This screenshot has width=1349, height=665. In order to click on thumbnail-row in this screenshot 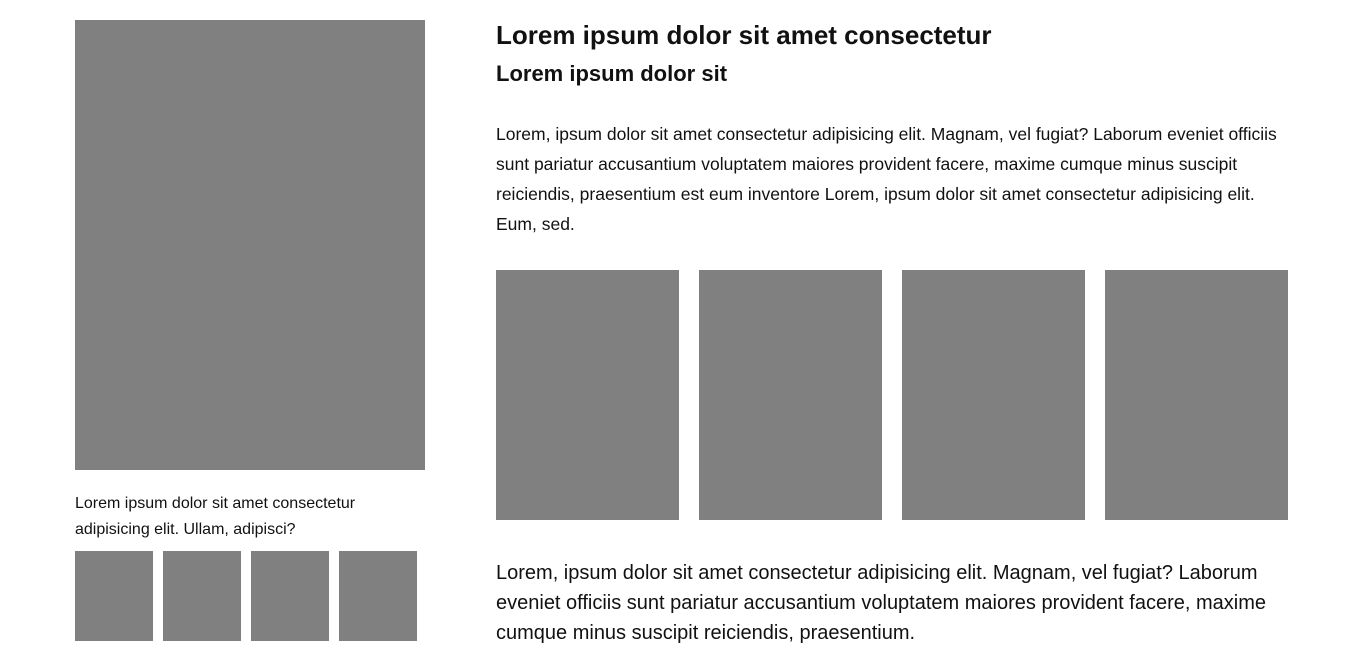, I will do `click(250, 596)`.